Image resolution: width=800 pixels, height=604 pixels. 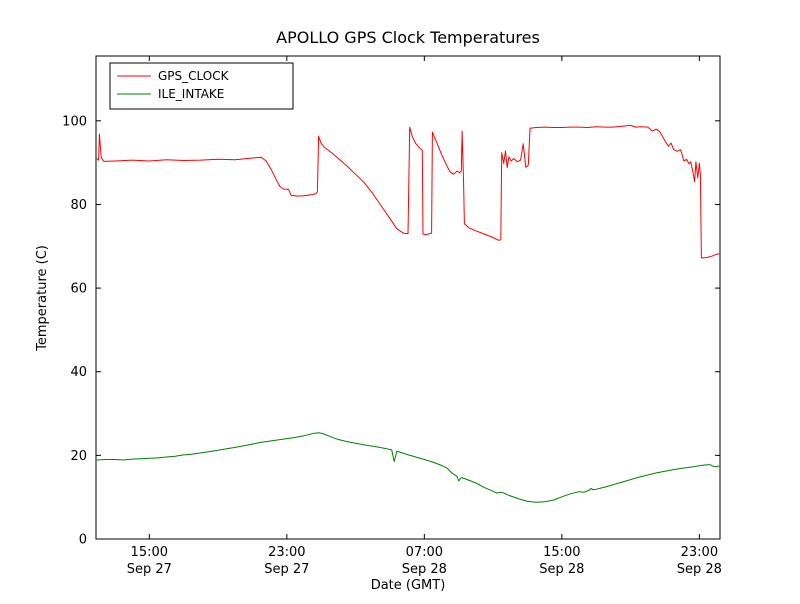 I want to click on y-tick-label: 20, so click(x=78, y=456).